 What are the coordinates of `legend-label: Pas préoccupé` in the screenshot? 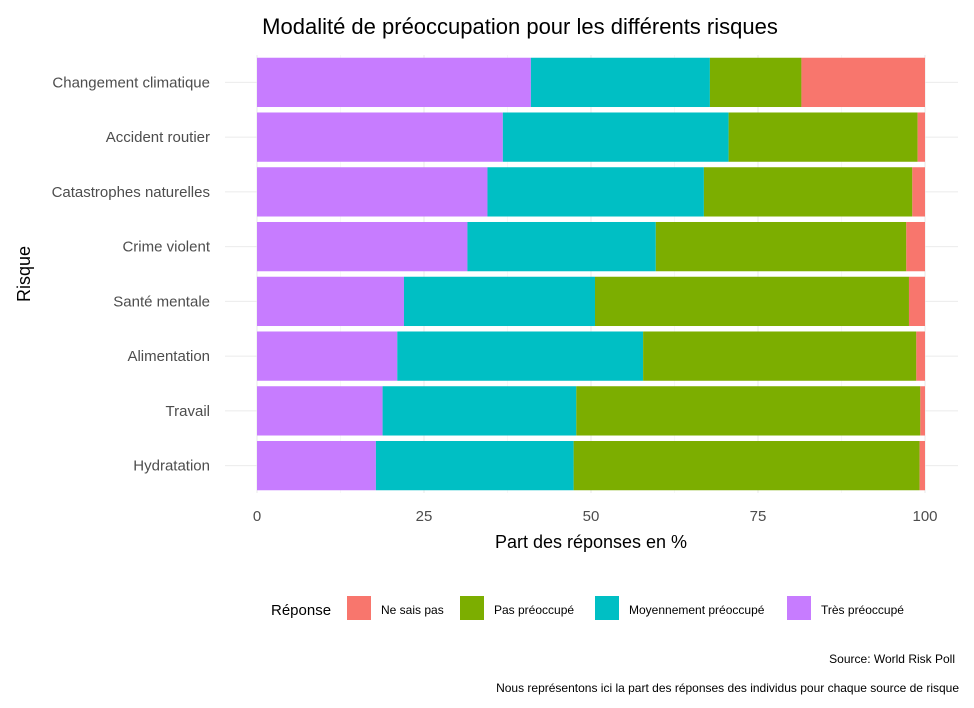 It's located at (534, 610).